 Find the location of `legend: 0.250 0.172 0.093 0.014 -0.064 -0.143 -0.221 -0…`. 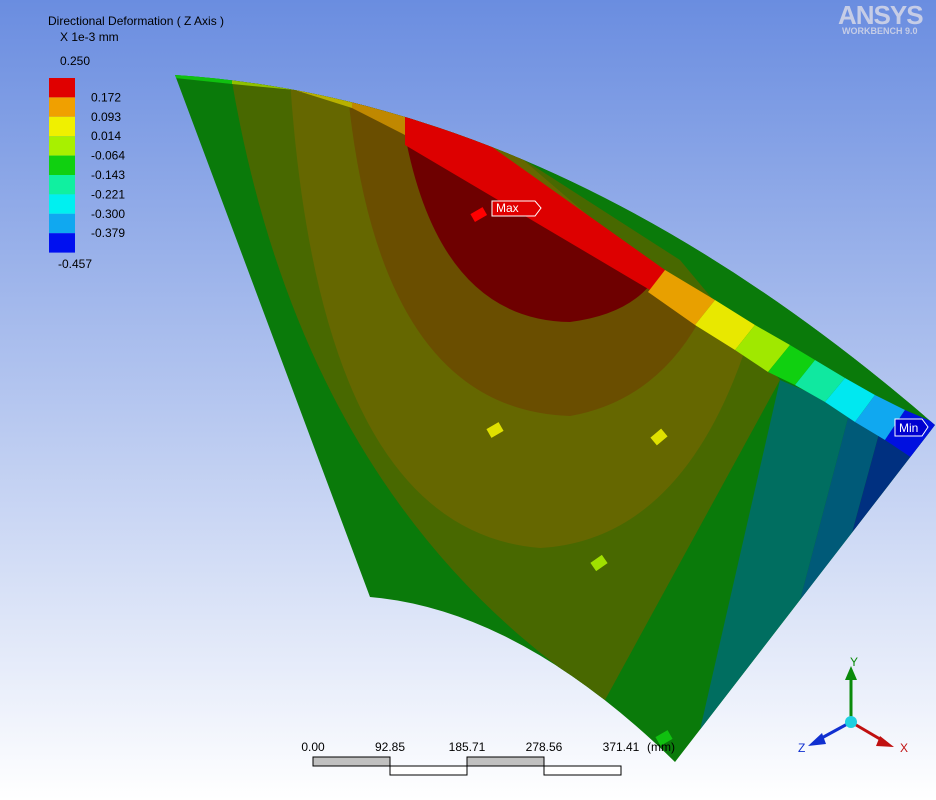

legend: 0.250 0.172 0.093 0.014 -0.064 -0.143 -0.221 -0… is located at coordinates (87, 162).